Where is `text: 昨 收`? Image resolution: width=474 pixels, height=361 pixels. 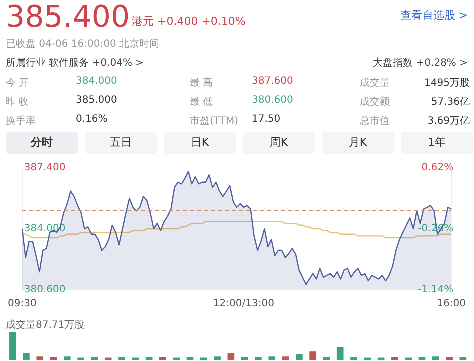
text: 昨 收 is located at coordinates (18, 102).